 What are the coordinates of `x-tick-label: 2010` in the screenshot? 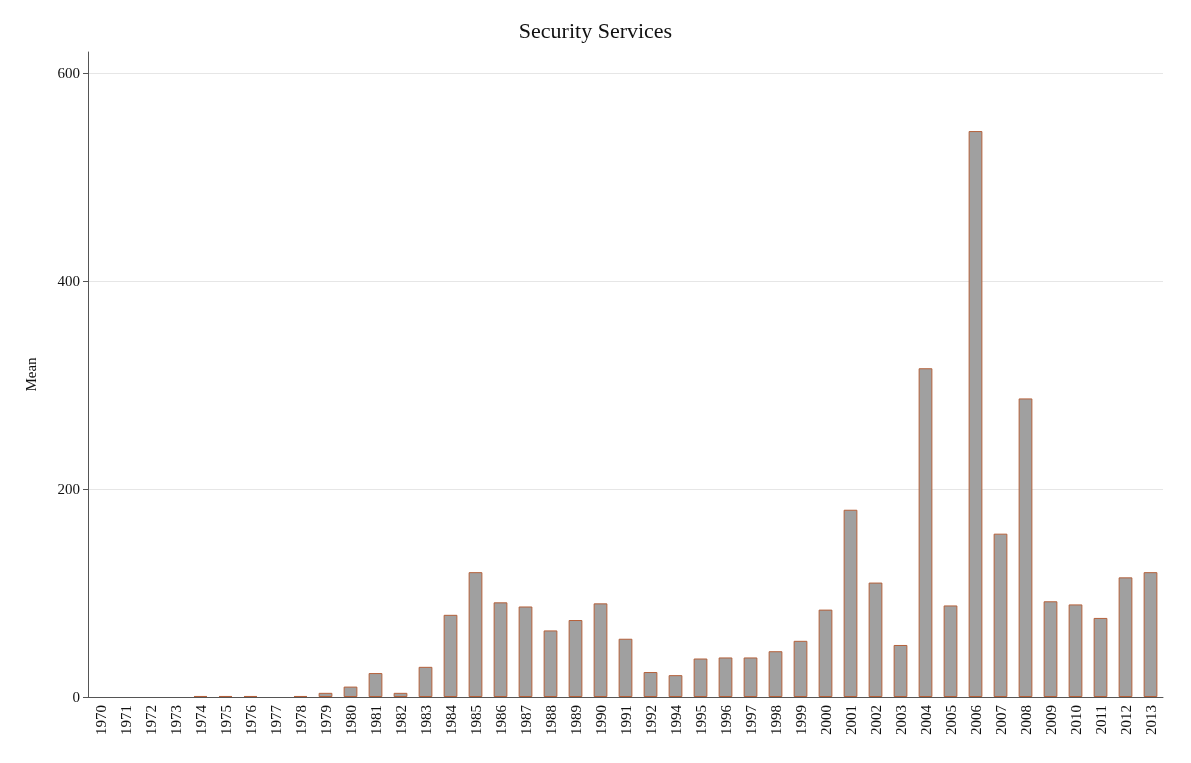 It's located at (1075, 720).